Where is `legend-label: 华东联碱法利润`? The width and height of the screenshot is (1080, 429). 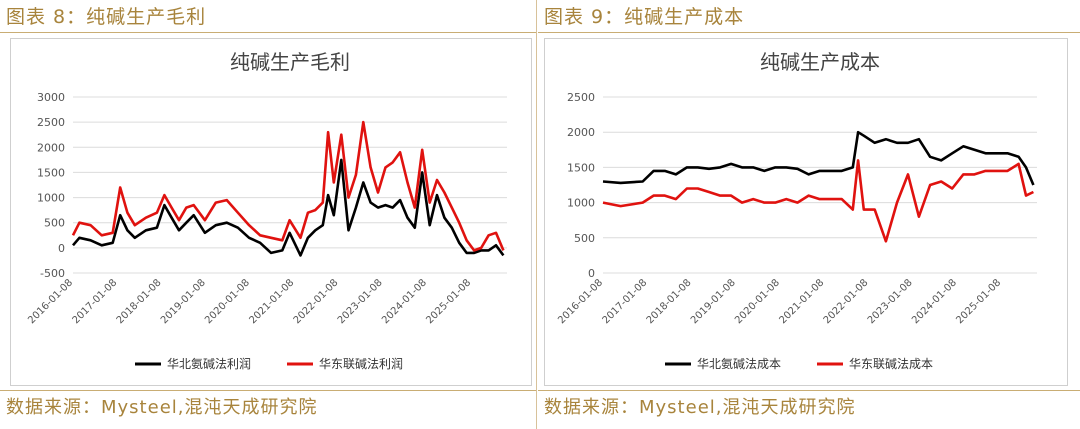
legend-label: 华东联碱法利润 is located at coordinates (361, 364).